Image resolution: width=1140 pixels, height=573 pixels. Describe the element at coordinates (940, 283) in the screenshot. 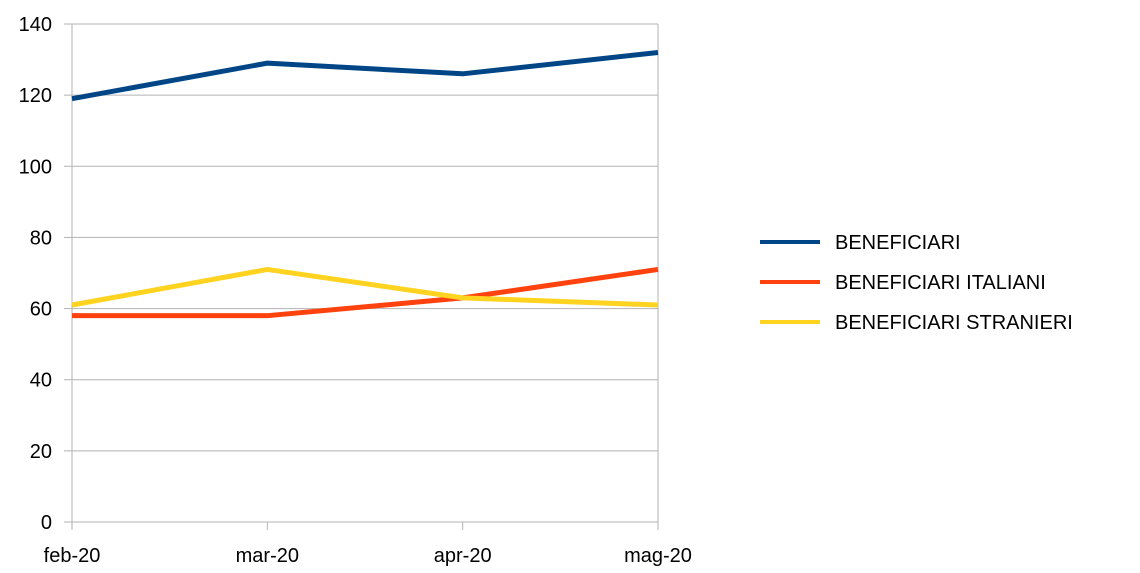

I see `legend-label: BENEFICIARI ITALIANI` at that location.